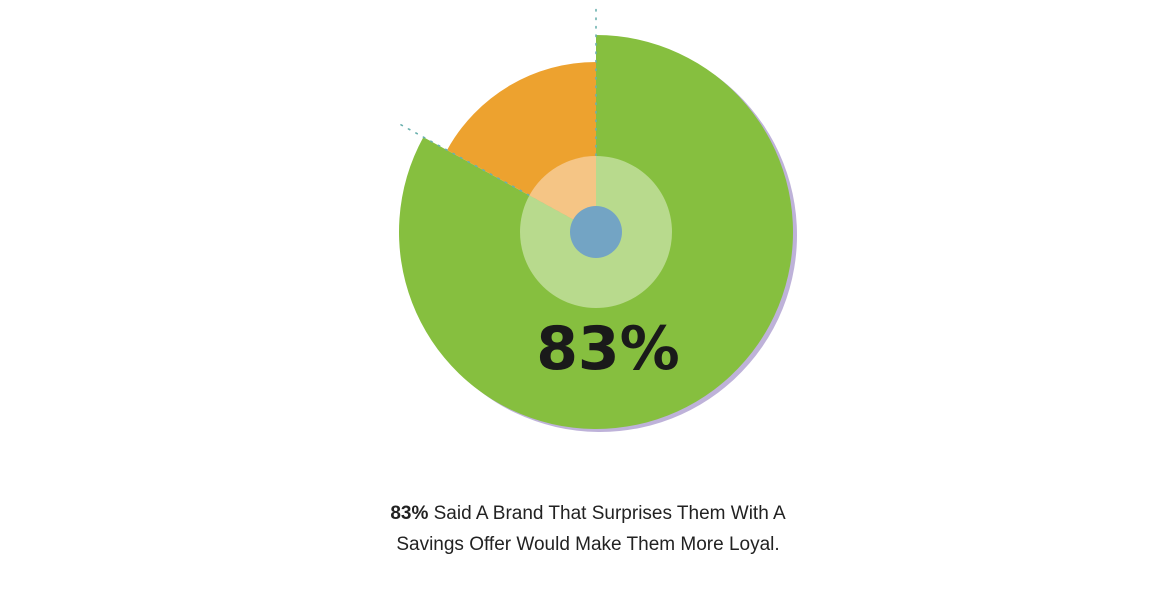 The width and height of the screenshot is (1176, 598). I want to click on center-percentage-label: 83%, so click(608, 349).